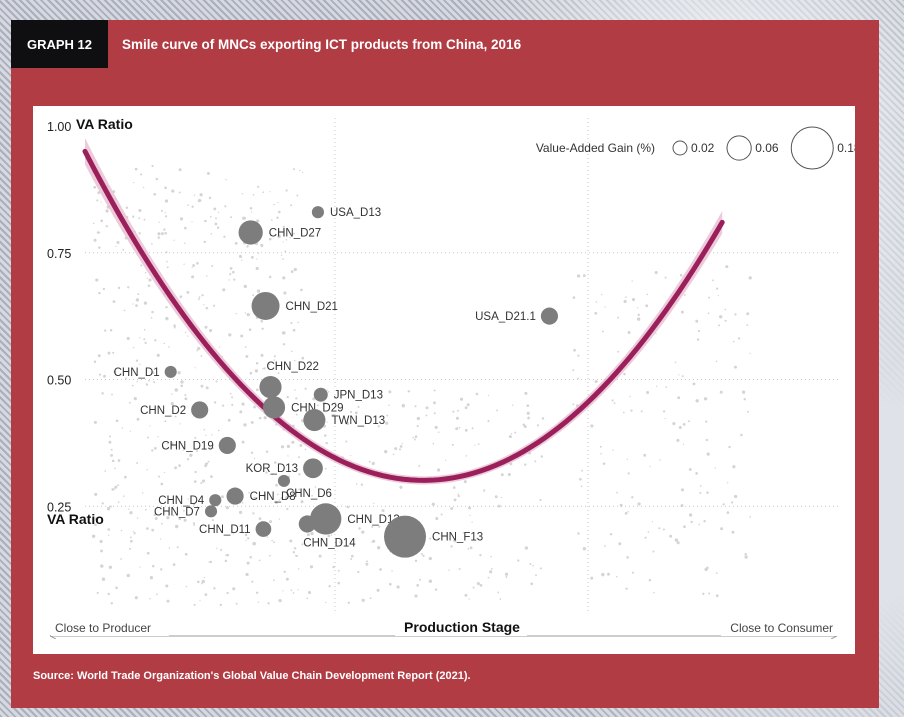  I want to click on y-tick-label: 0.50, so click(59, 381).